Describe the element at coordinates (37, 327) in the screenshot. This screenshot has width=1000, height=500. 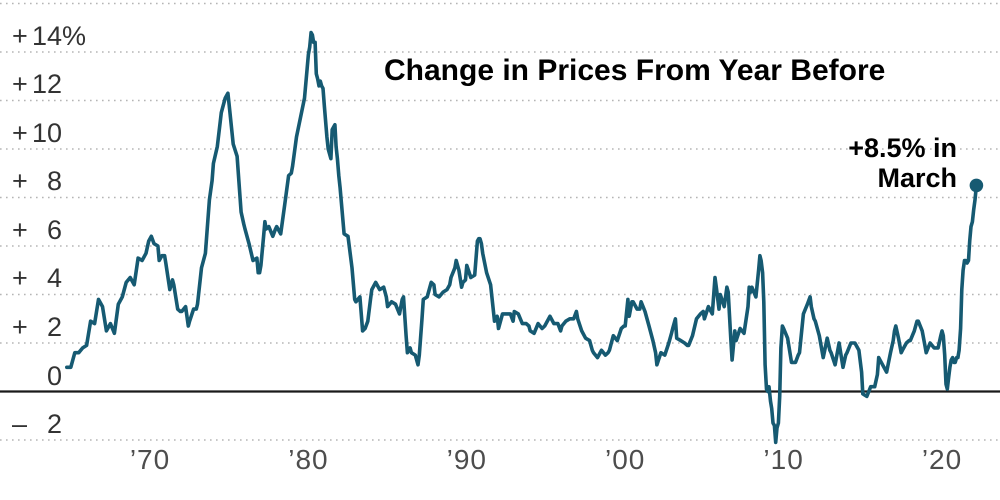
I see `y-axis-label: +2` at that location.